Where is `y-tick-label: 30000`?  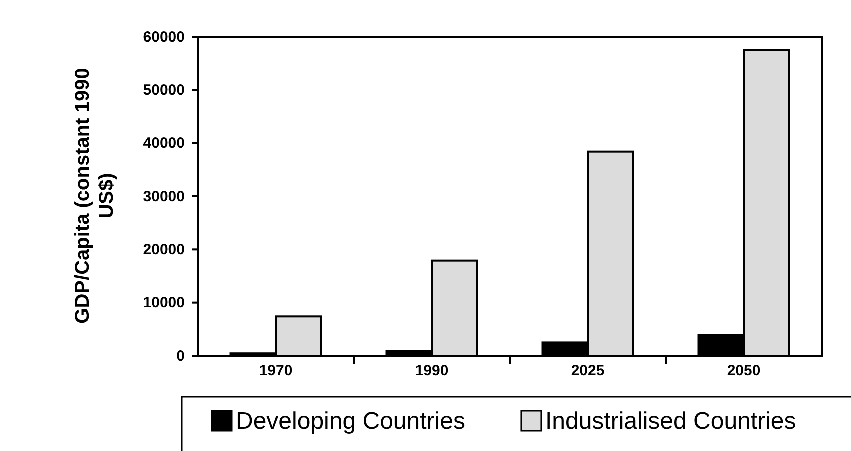 y-tick-label: 30000 is located at coordinates (164, 197).